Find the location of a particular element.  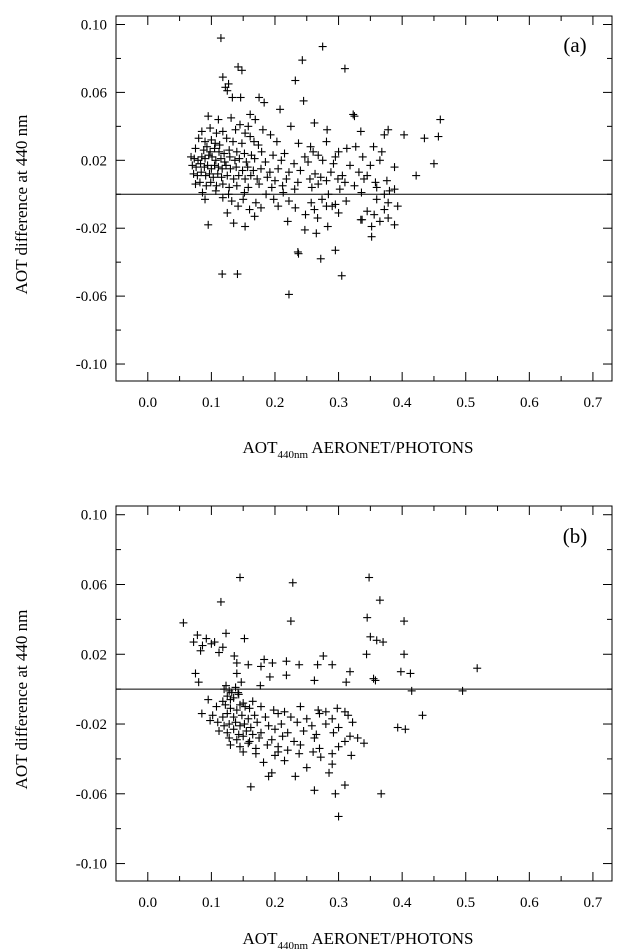

x-tick-label: 0.7 is located at coordinates (593, 403).